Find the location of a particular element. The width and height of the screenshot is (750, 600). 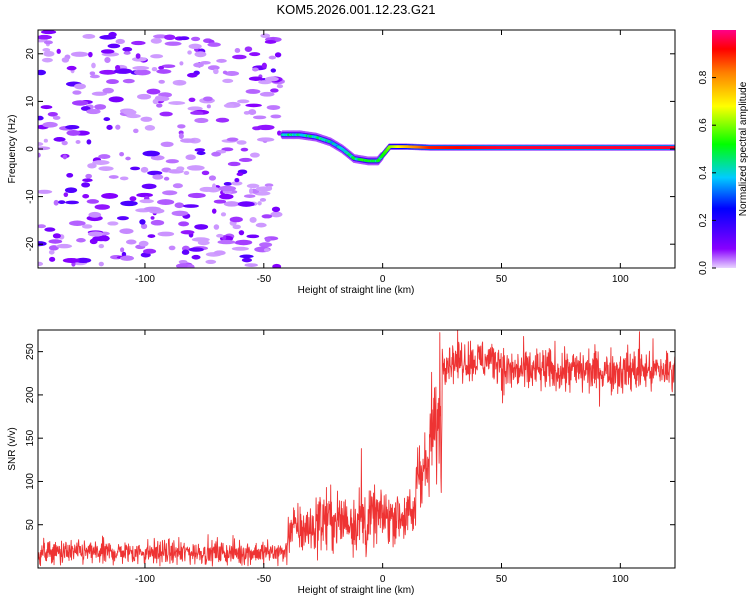

snr-x-tick-label: -100 is located at coordinates (145, 579).